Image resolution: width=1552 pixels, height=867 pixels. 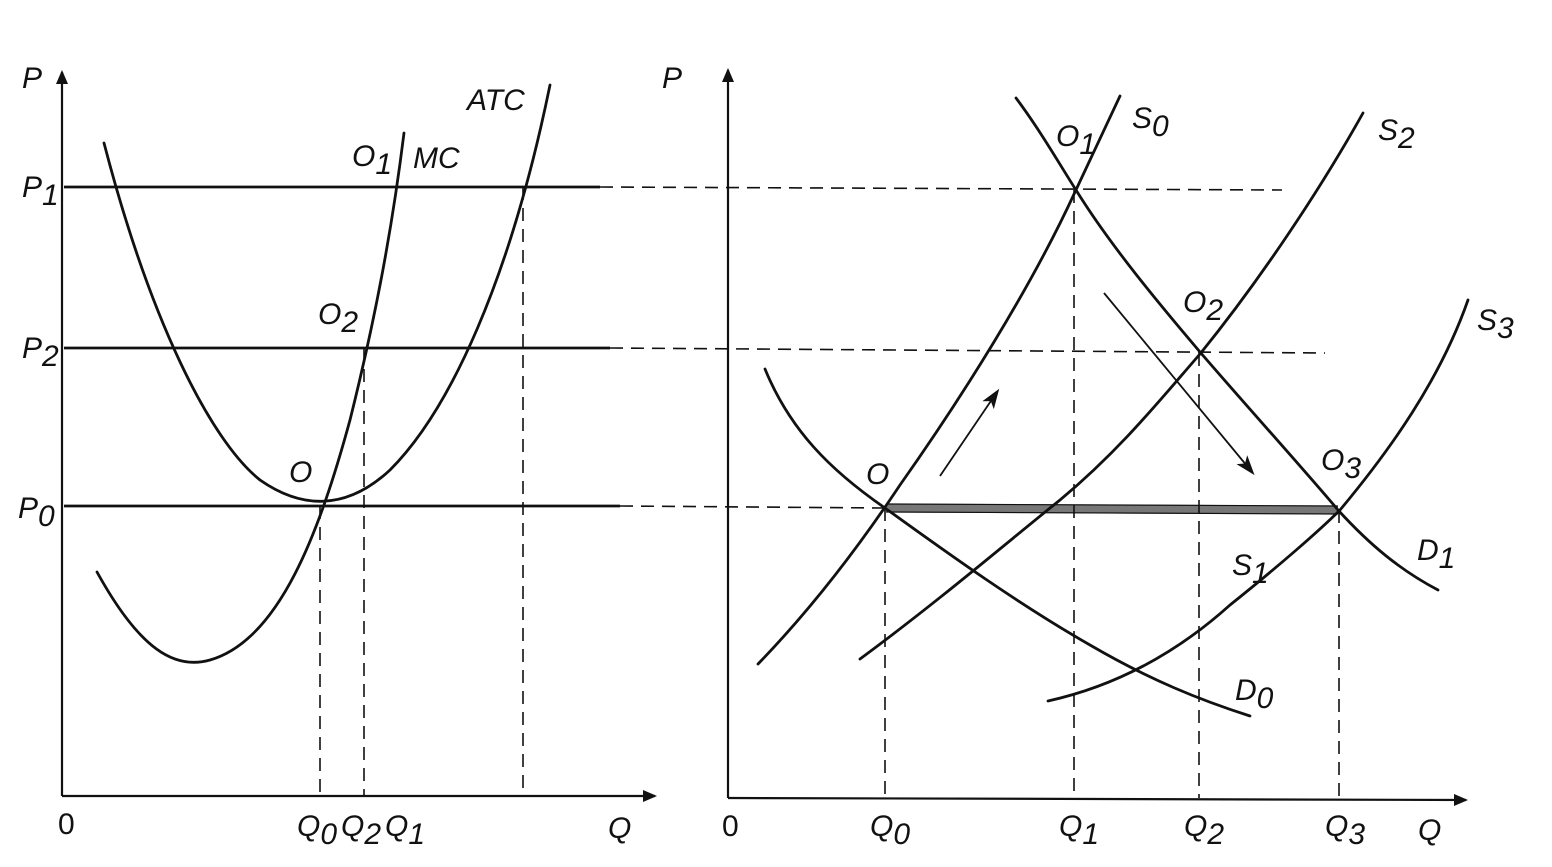 What do you see at coordinates (40, 191) in the screenshot?
I see `p1-label: P1` at bounding box center [40, 191].